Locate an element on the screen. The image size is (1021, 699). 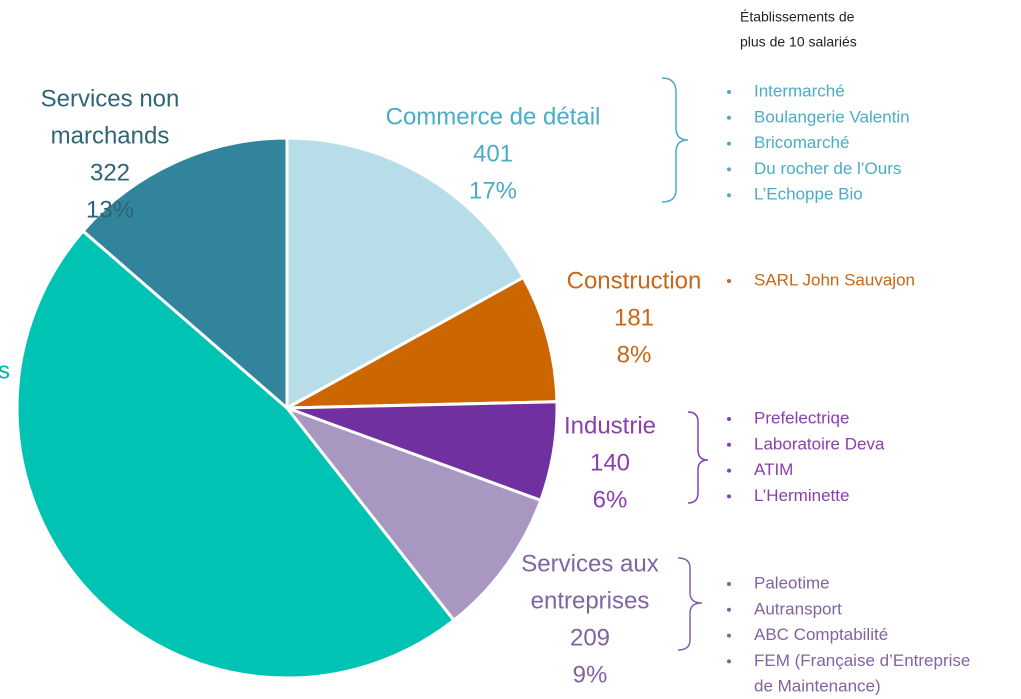
percent-label: 9% is located at coordinates (590, 674).